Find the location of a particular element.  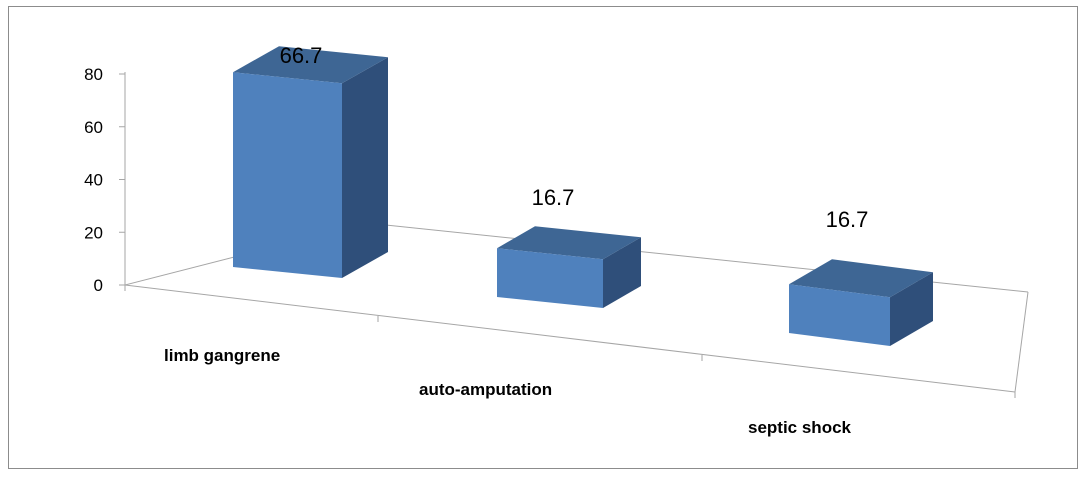

bar-septic-shock is located at coordinates (861, 302).